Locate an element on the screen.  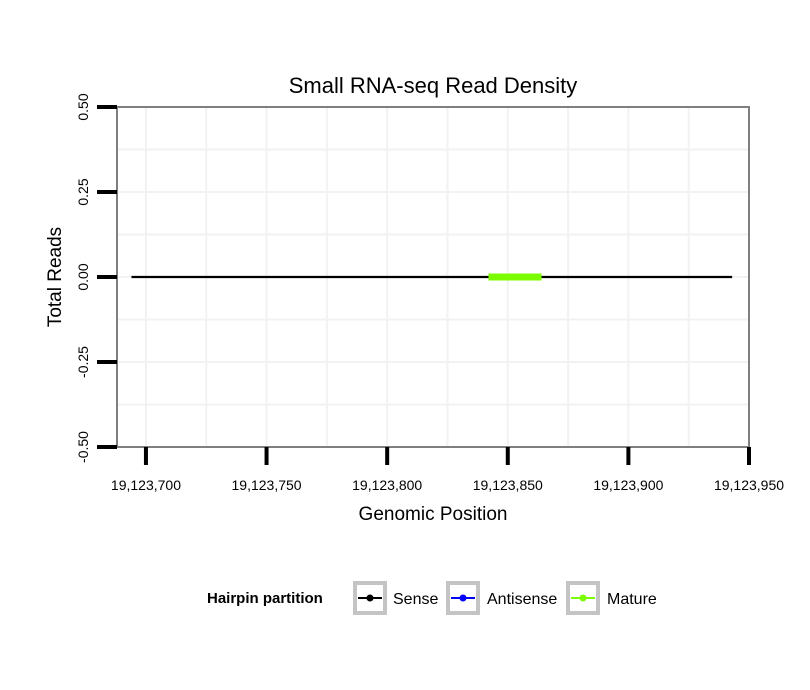
legend: Hairpin partition Sense Antisense Mature is located at coordinates (432, 598).